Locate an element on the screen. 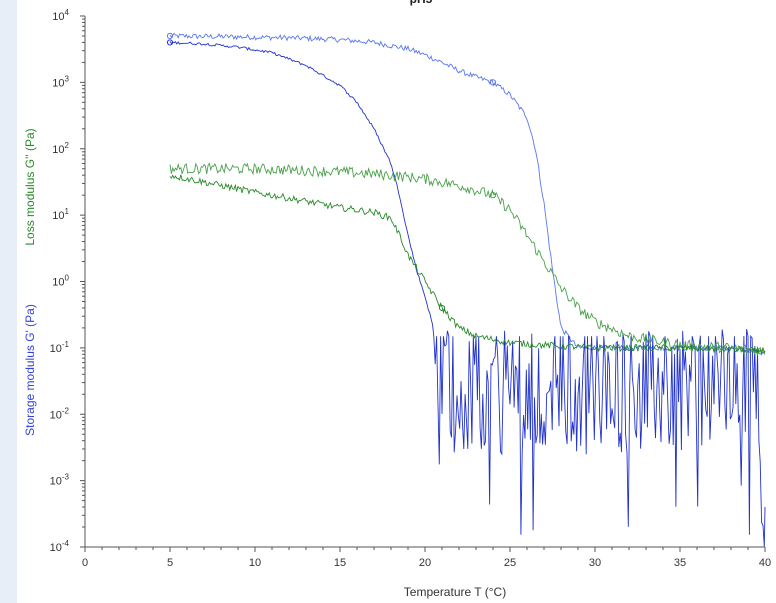 The width and height of the screenshot is (776, 603). y-tick-label: 10³ is located at coordinates (60, 81).